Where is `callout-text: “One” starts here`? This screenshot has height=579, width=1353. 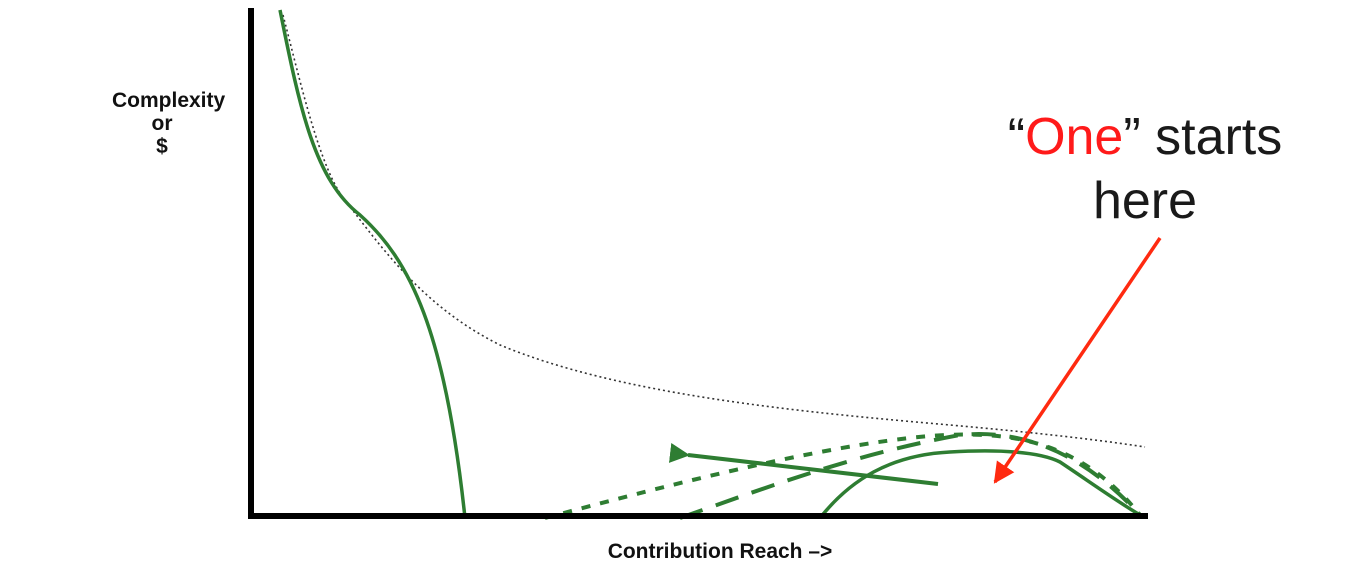
callout-text: “One” starts here is located at coordinates (1145, 169).